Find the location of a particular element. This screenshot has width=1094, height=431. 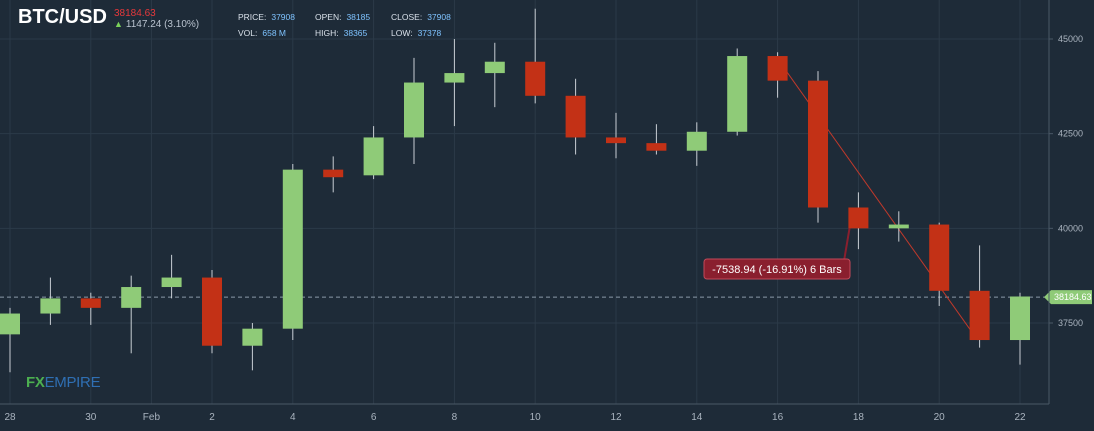

x-tick-label: 12 is located at coordinates (616, 417).